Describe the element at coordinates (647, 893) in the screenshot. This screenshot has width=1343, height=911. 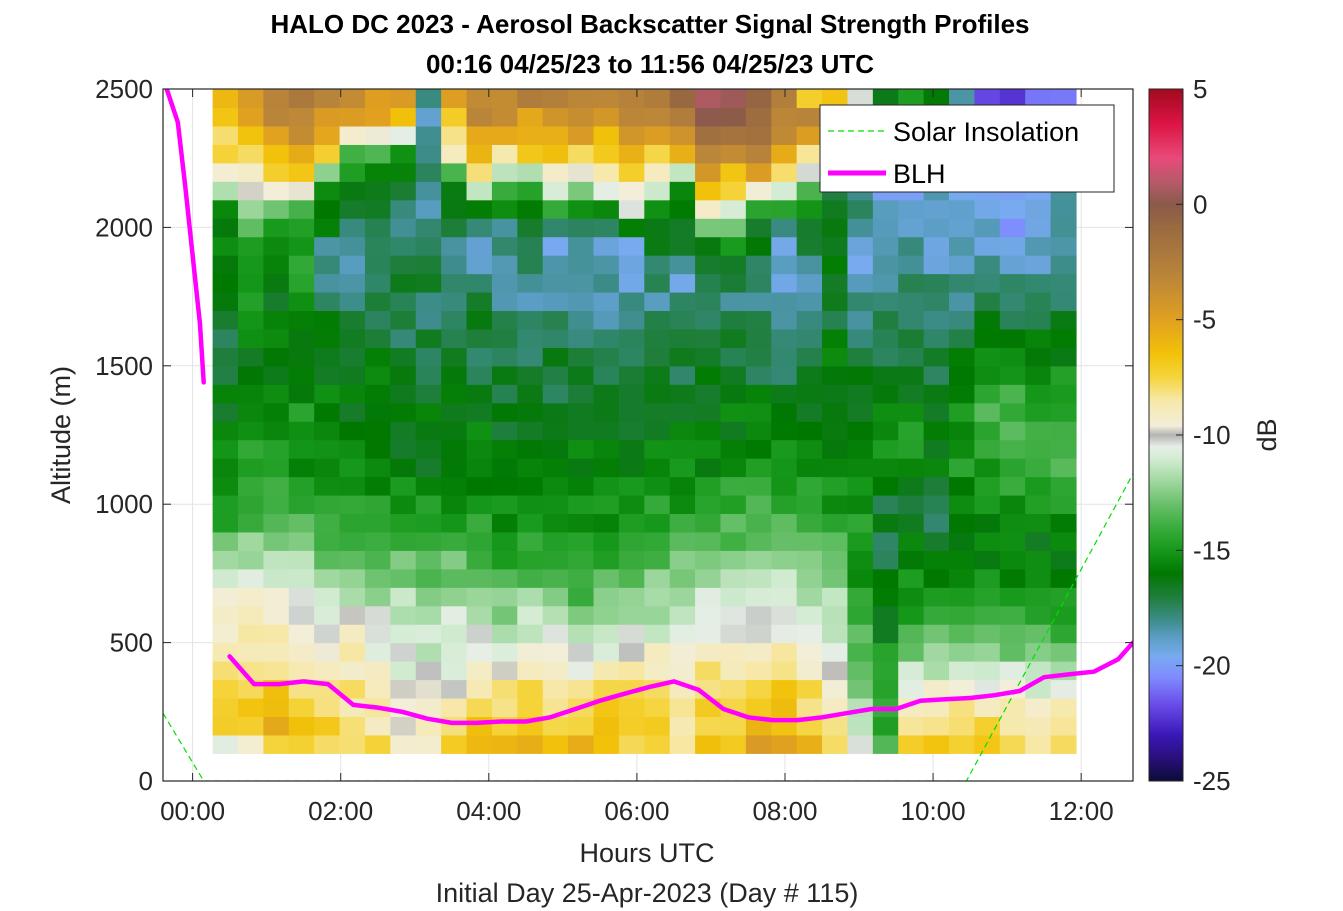
I see `x-axis-sublabel: Initial Day 25-Apr-2023 (Day # 115)` at that location.